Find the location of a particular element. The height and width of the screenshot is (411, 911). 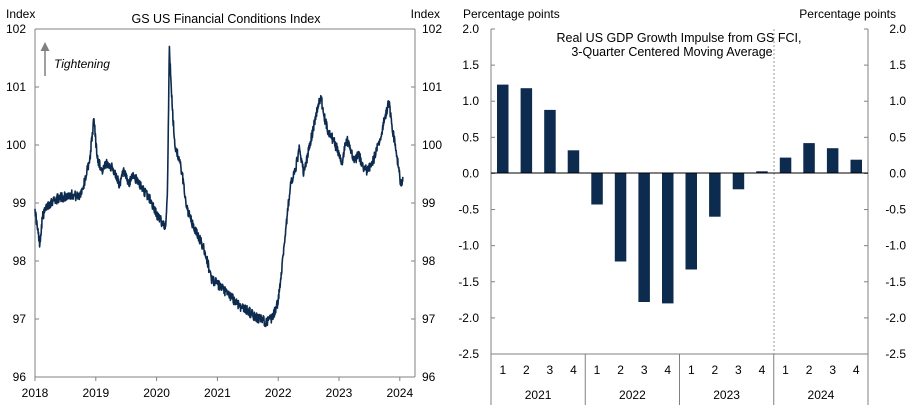

right-ytick-label: 0.5 is located at coordinates (470, 137).